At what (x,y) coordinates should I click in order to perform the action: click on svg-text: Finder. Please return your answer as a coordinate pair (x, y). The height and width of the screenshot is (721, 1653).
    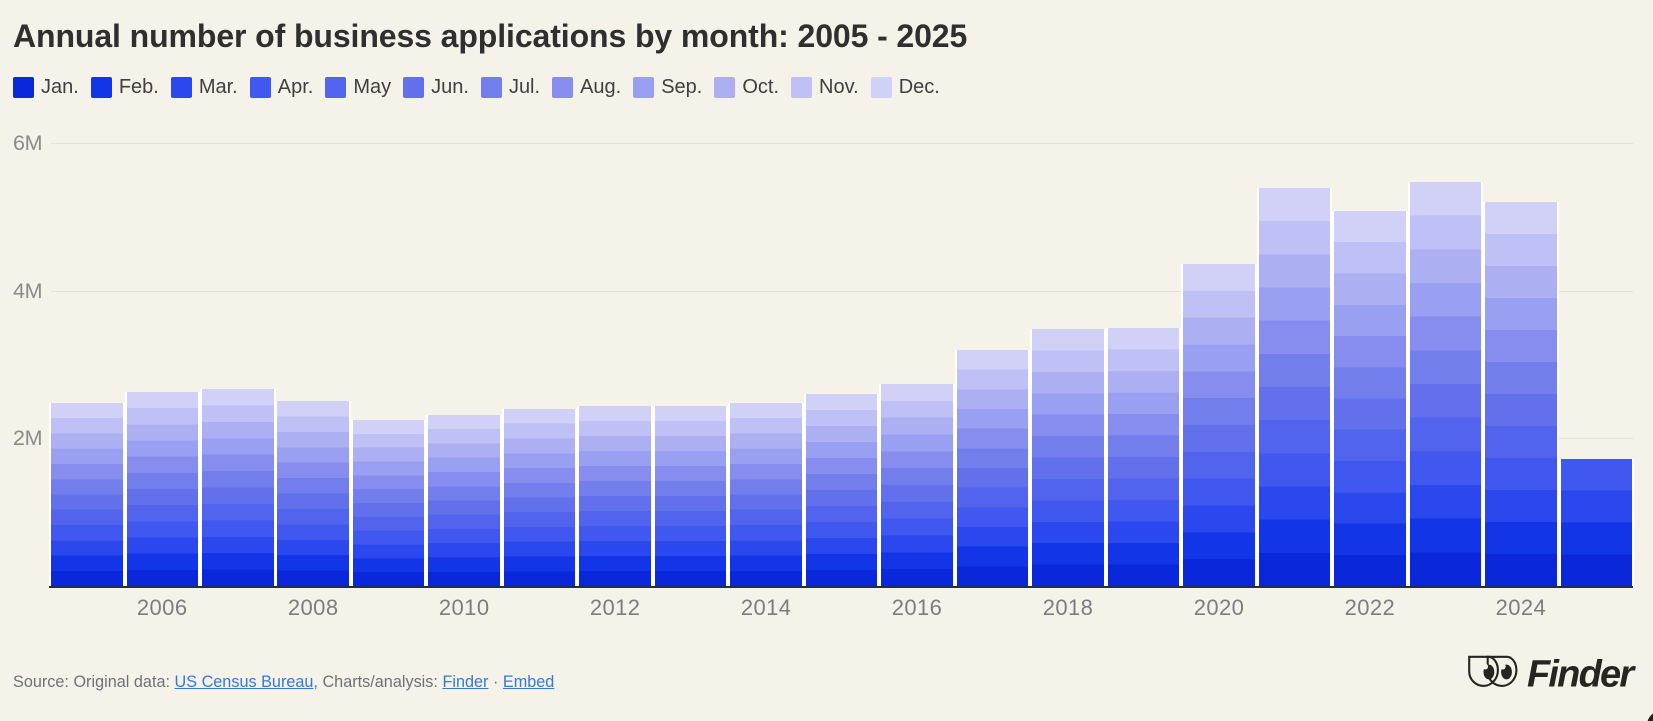
    Looking at the image, I should click on (1581, 672).